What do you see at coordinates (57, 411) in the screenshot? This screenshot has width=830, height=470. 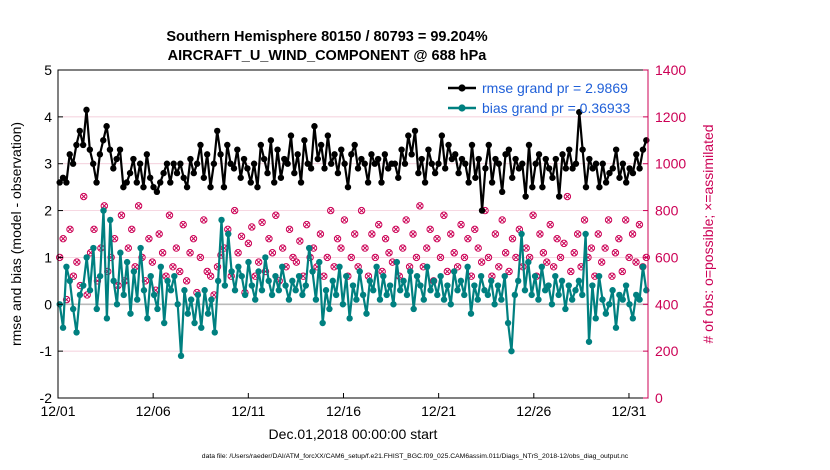 I see `x-tick-label: 12/01` at bounding box center [57, 411].